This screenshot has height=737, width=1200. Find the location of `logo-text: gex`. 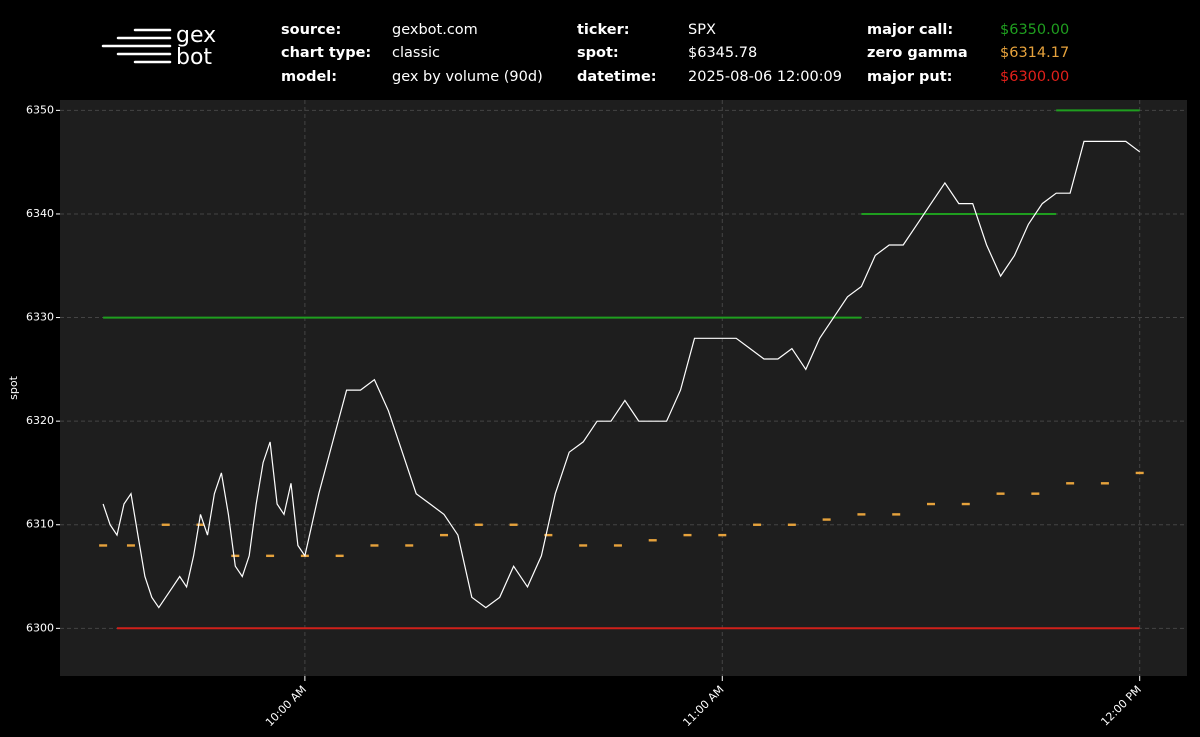

logo-text: gex is located at coordinates (196, 35).